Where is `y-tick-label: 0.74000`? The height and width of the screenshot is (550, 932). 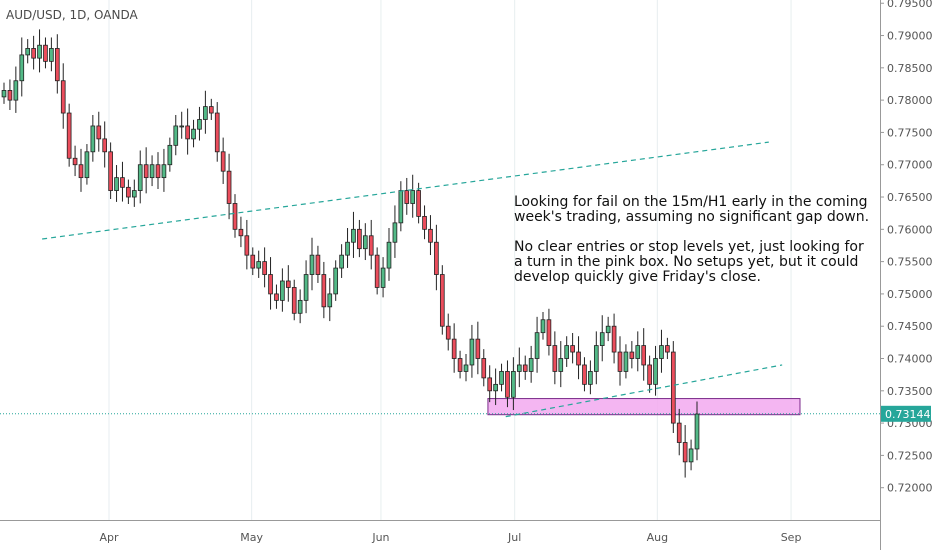
y-tick-label: 0.74000 is located at coordinates (909, 359).